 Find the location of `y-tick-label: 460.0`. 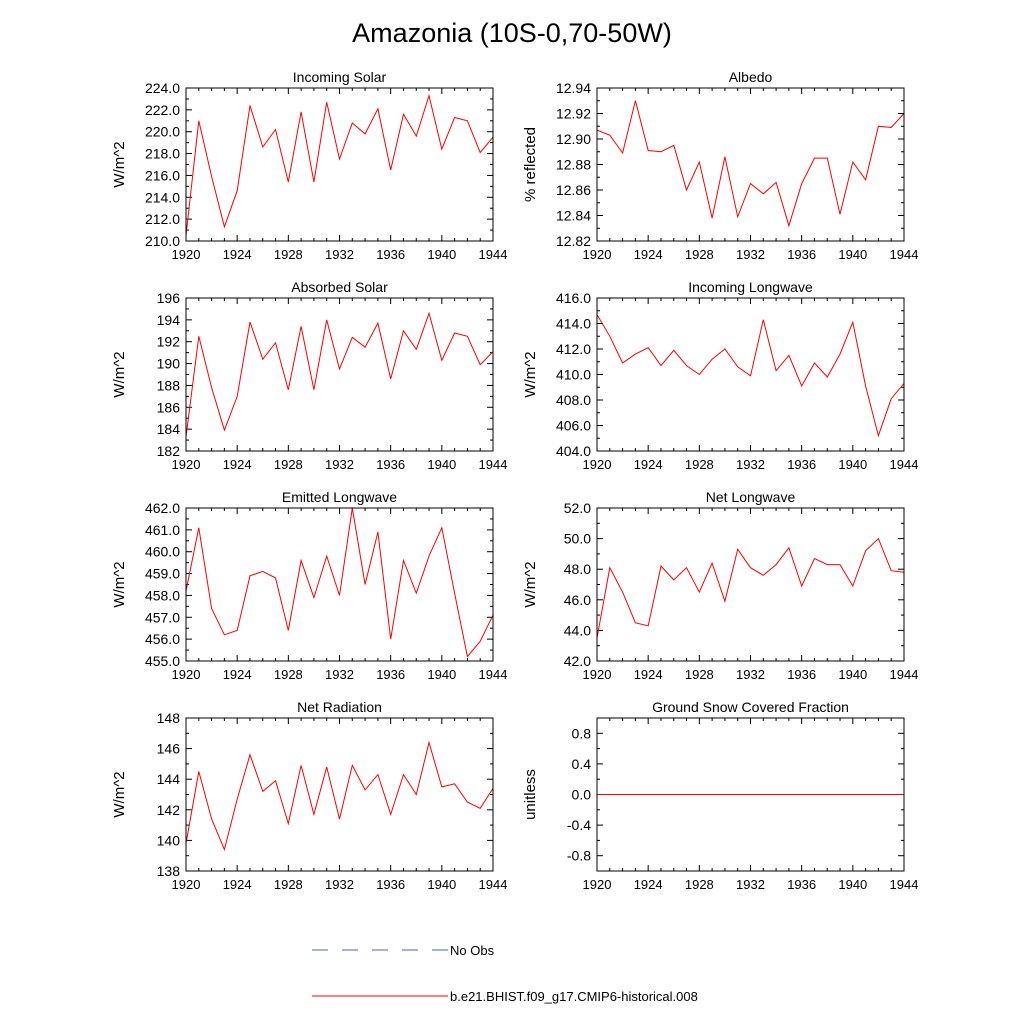

y-tick-label: 460.0 is located at coordinates (162, 552).